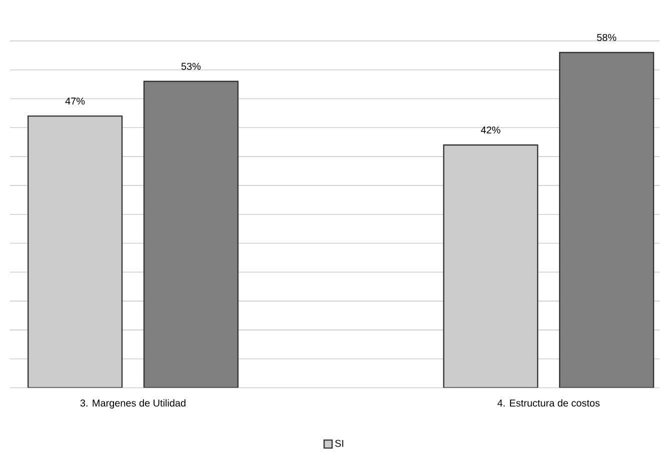  Describe the element at coordinates (191, 66) in the screenshot. I see `data-label: 53%` at that location.